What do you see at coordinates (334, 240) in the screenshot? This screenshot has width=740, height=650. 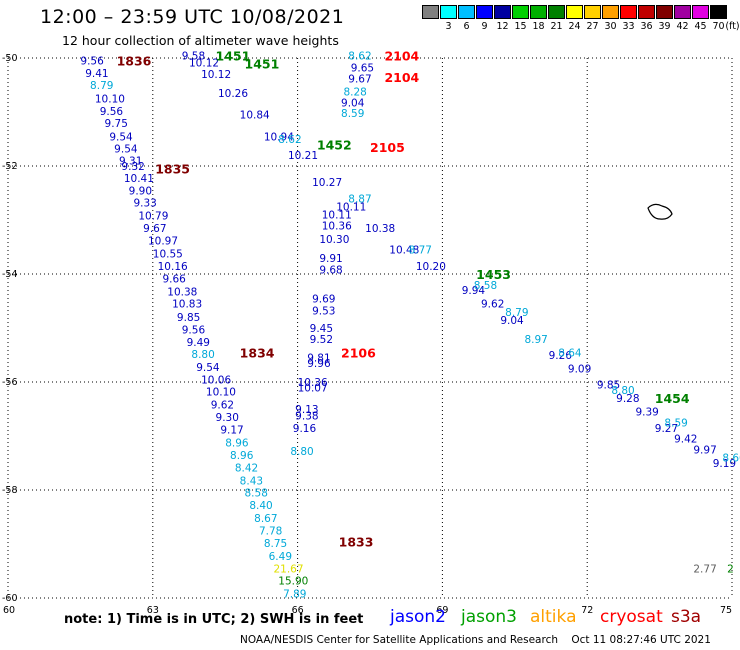 I see `wave-height-value: 10.30` at bounding box center [334, 240].